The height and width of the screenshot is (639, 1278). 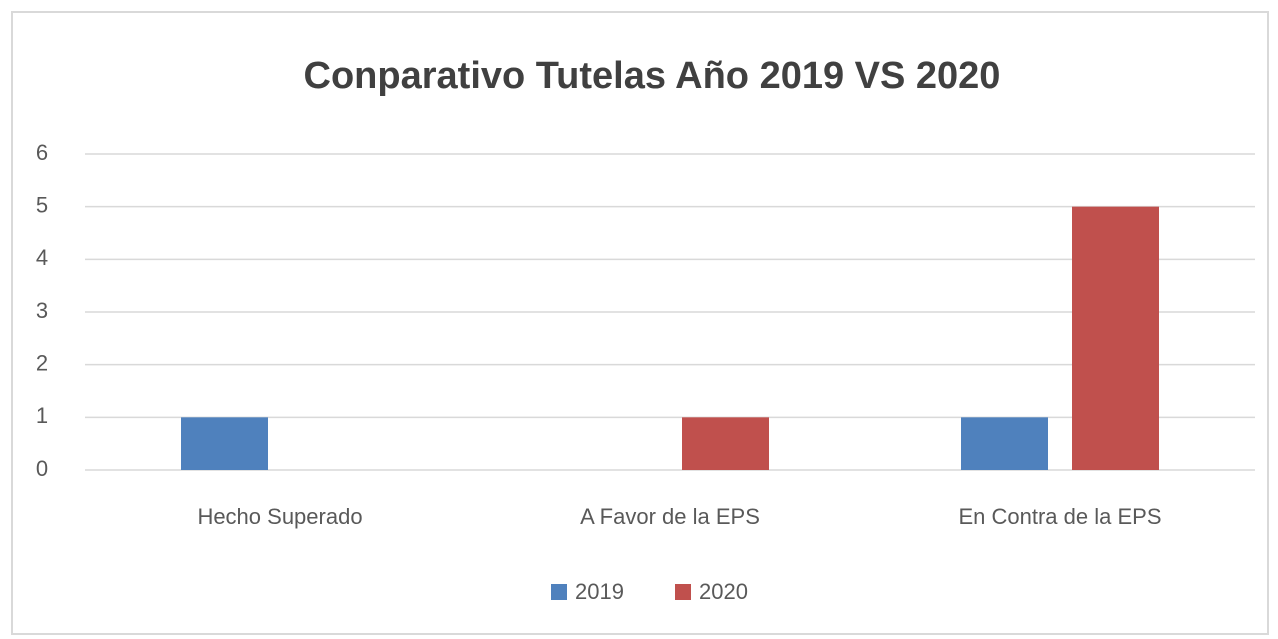 I want to click on legend-label: 2019, so click(x=599, y=591).